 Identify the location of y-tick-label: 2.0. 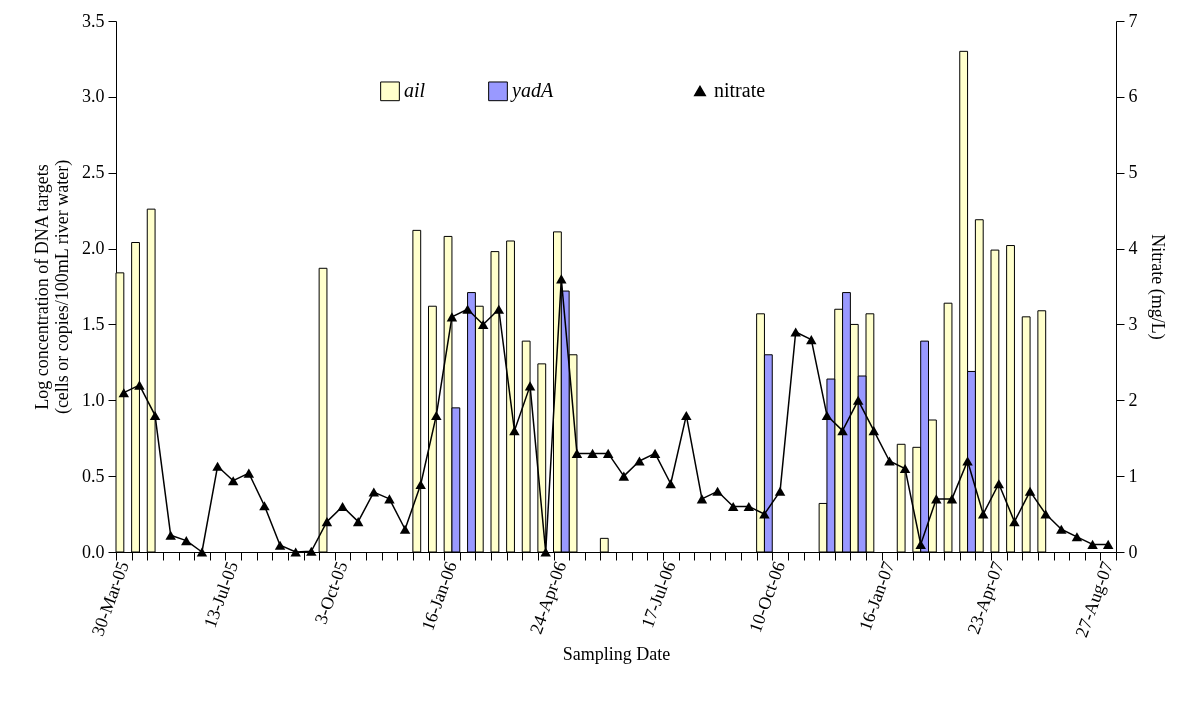
(93, 248).